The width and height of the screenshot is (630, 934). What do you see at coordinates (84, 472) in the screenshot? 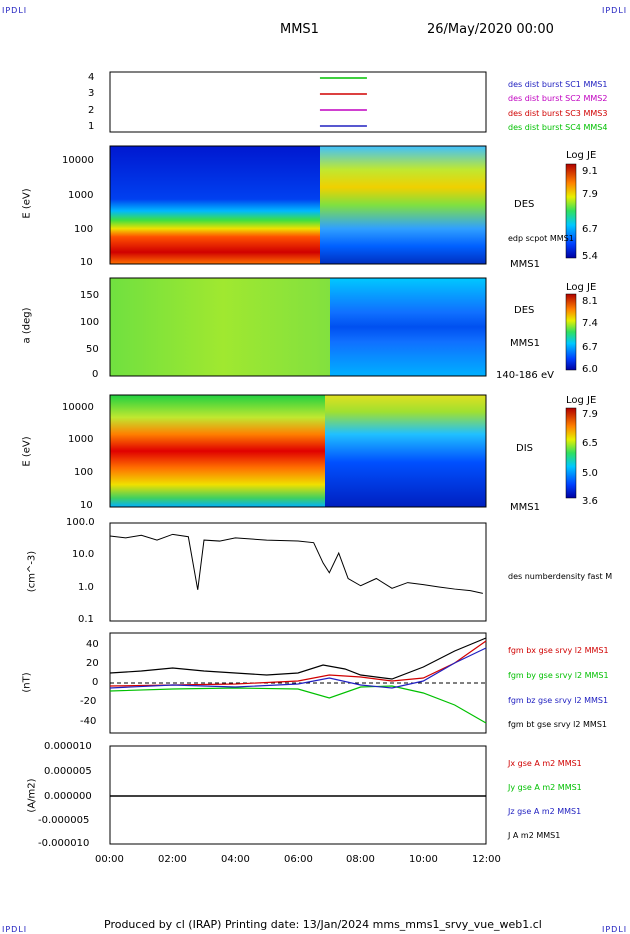
I see `dis-energy-ytick-100: 100` at bounding box center [84, 472].